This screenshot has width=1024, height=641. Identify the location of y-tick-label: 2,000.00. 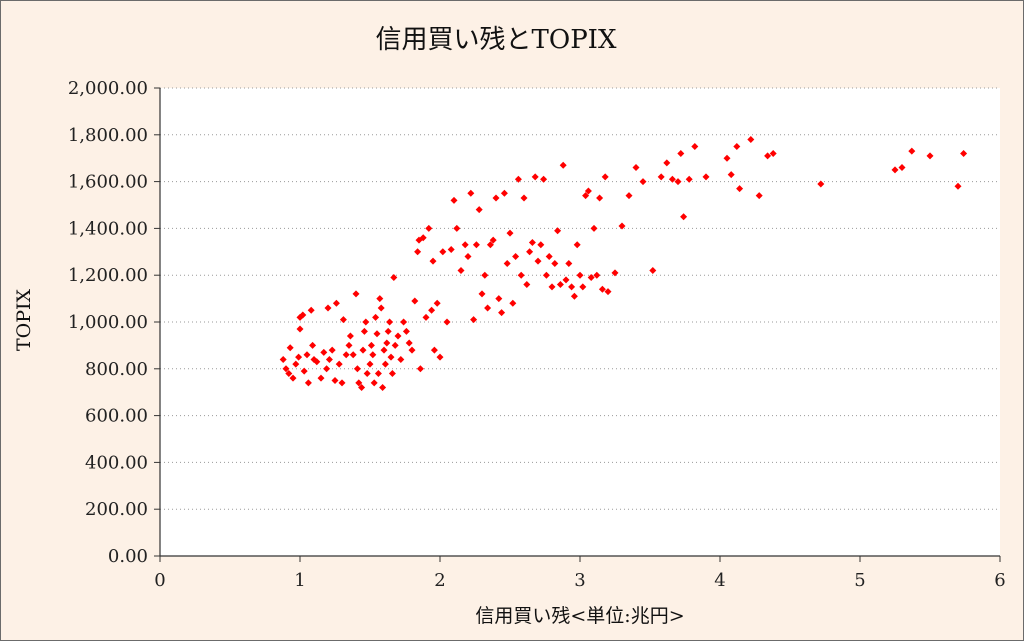
(108, 88).